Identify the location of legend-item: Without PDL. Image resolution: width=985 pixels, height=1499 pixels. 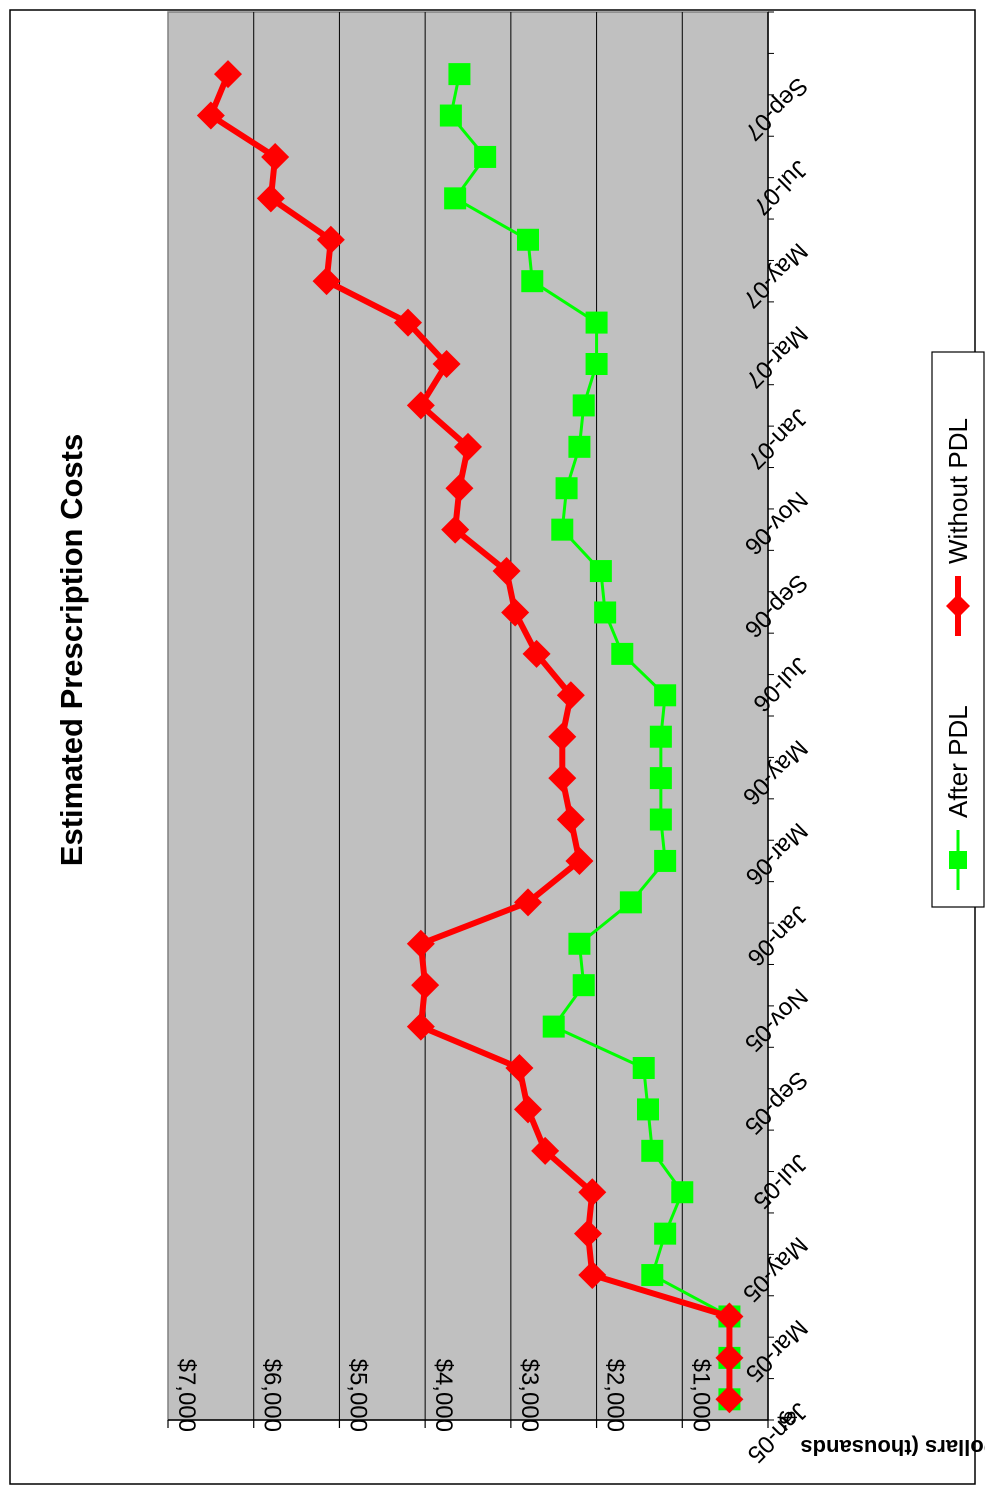
(958, 527).